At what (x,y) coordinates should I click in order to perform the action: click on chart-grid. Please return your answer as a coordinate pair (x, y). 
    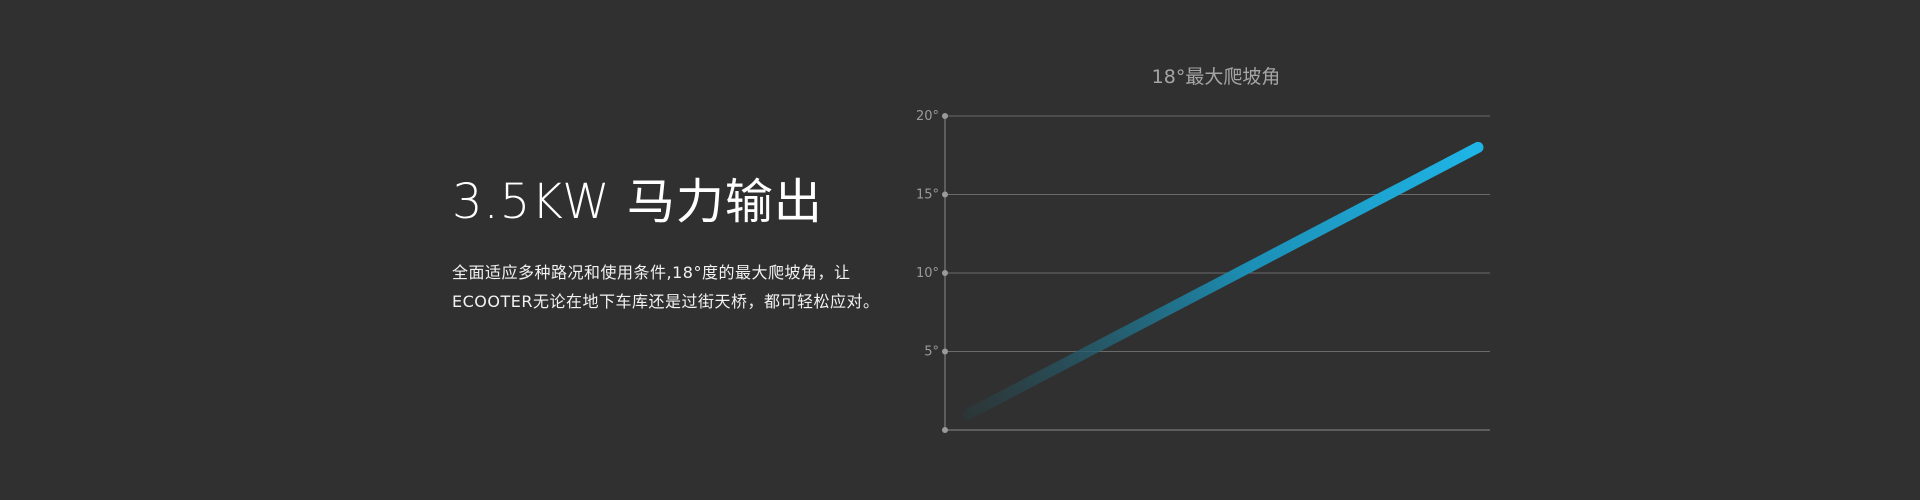
    Looking at the image, I should click on (1217, 233).